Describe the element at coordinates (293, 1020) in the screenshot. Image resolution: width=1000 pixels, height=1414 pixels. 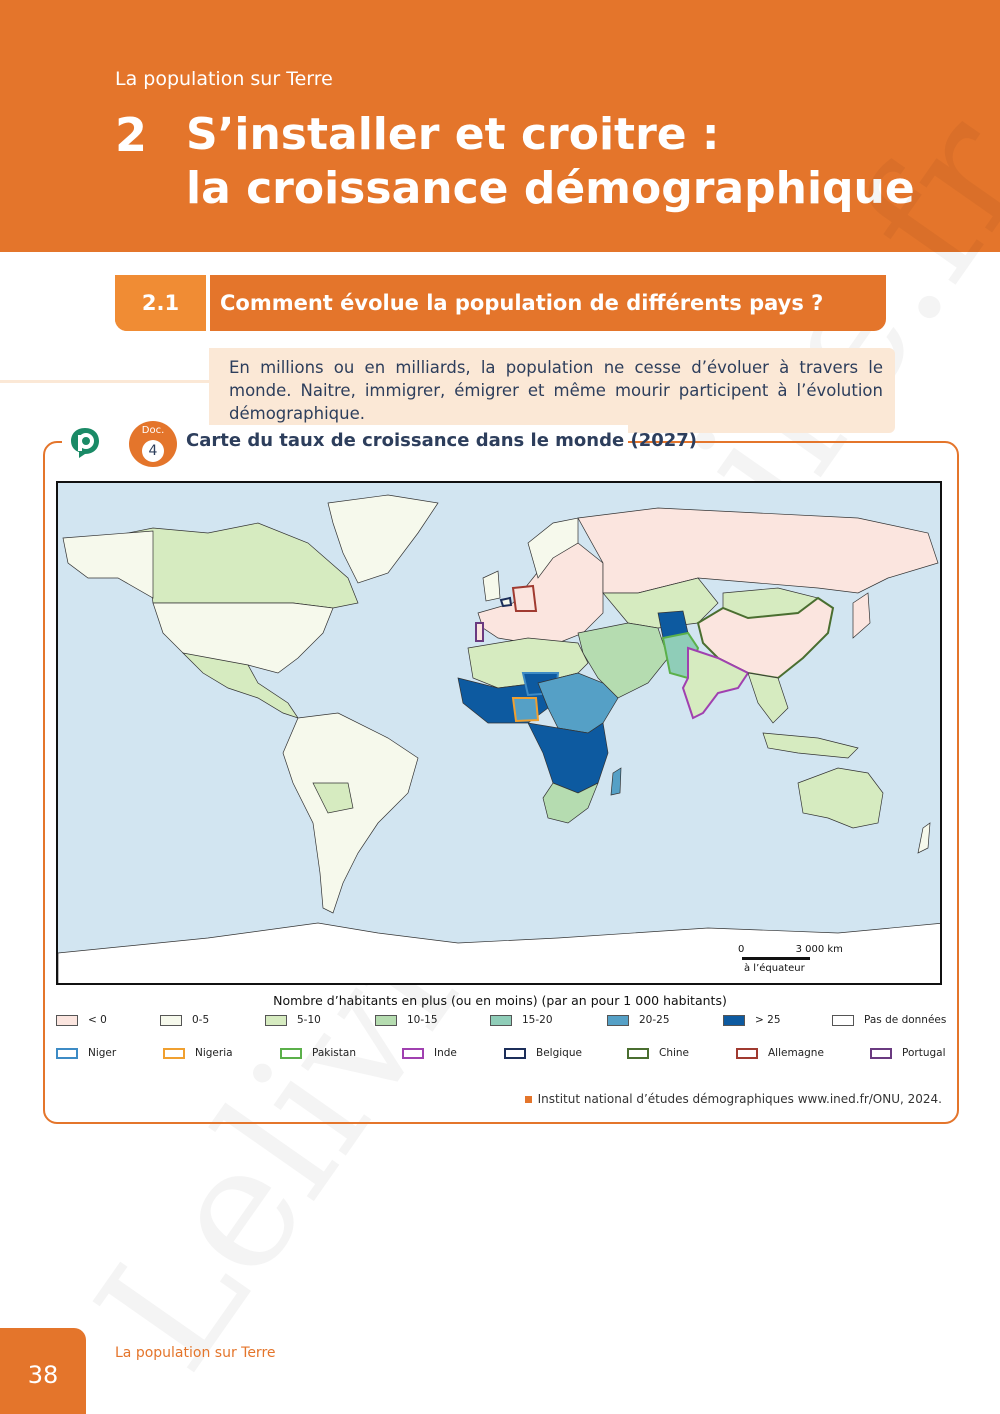
I see `legend-class-item: 5-10` at that location.